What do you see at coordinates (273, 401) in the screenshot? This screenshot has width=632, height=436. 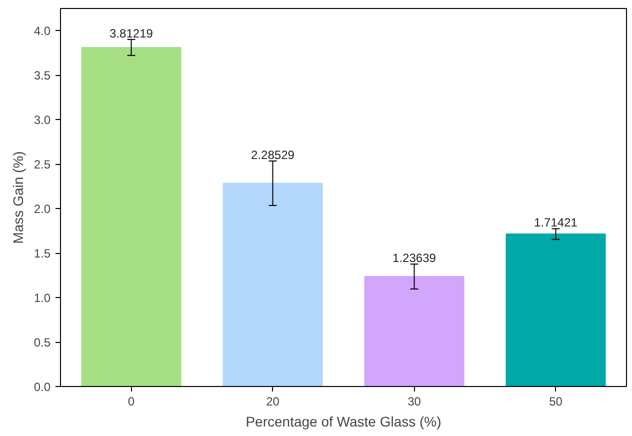 I see `x-tick-label: 20` at bounding box center [273, 401].